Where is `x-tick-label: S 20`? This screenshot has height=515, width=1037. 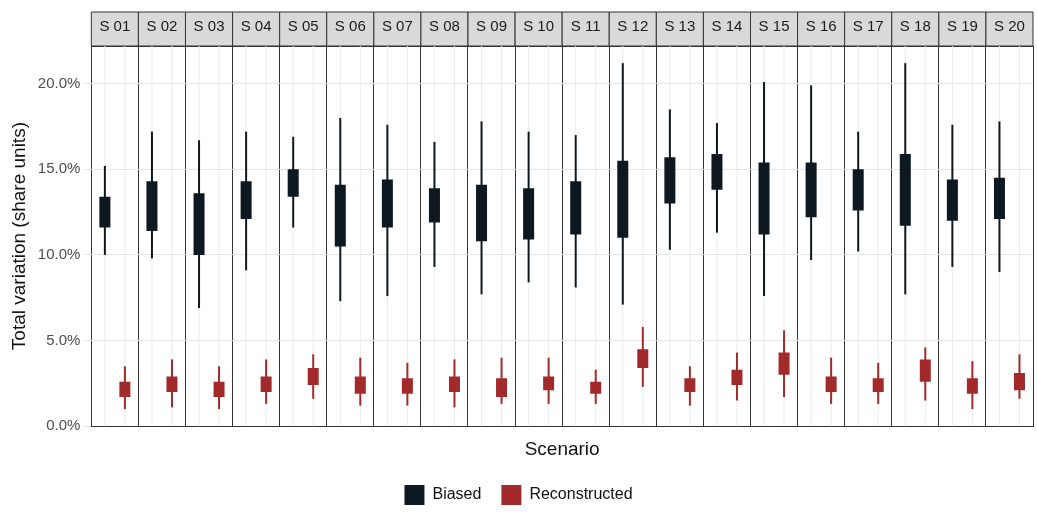 x-tick-label: S 20 is located at coordinates (1009, 26).